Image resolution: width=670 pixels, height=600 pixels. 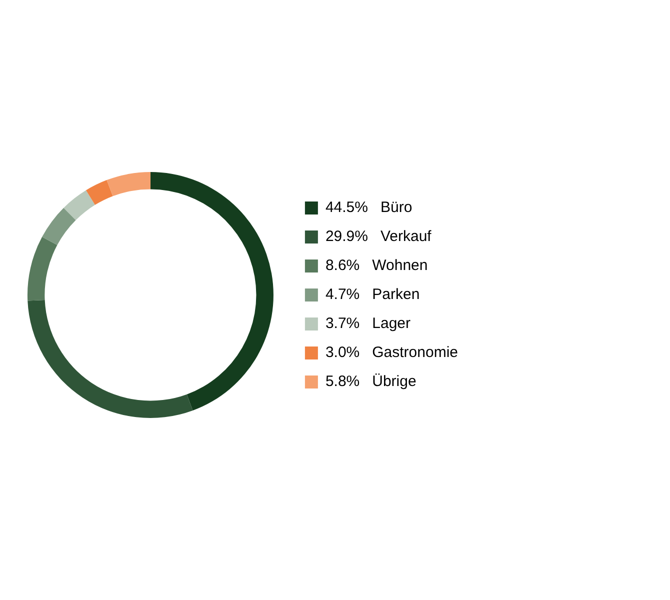 What do you see at coordinates (367, 323) in the screenshot?
I see `legend-label: 3.7% Lager` at bounding box center [367, 323].